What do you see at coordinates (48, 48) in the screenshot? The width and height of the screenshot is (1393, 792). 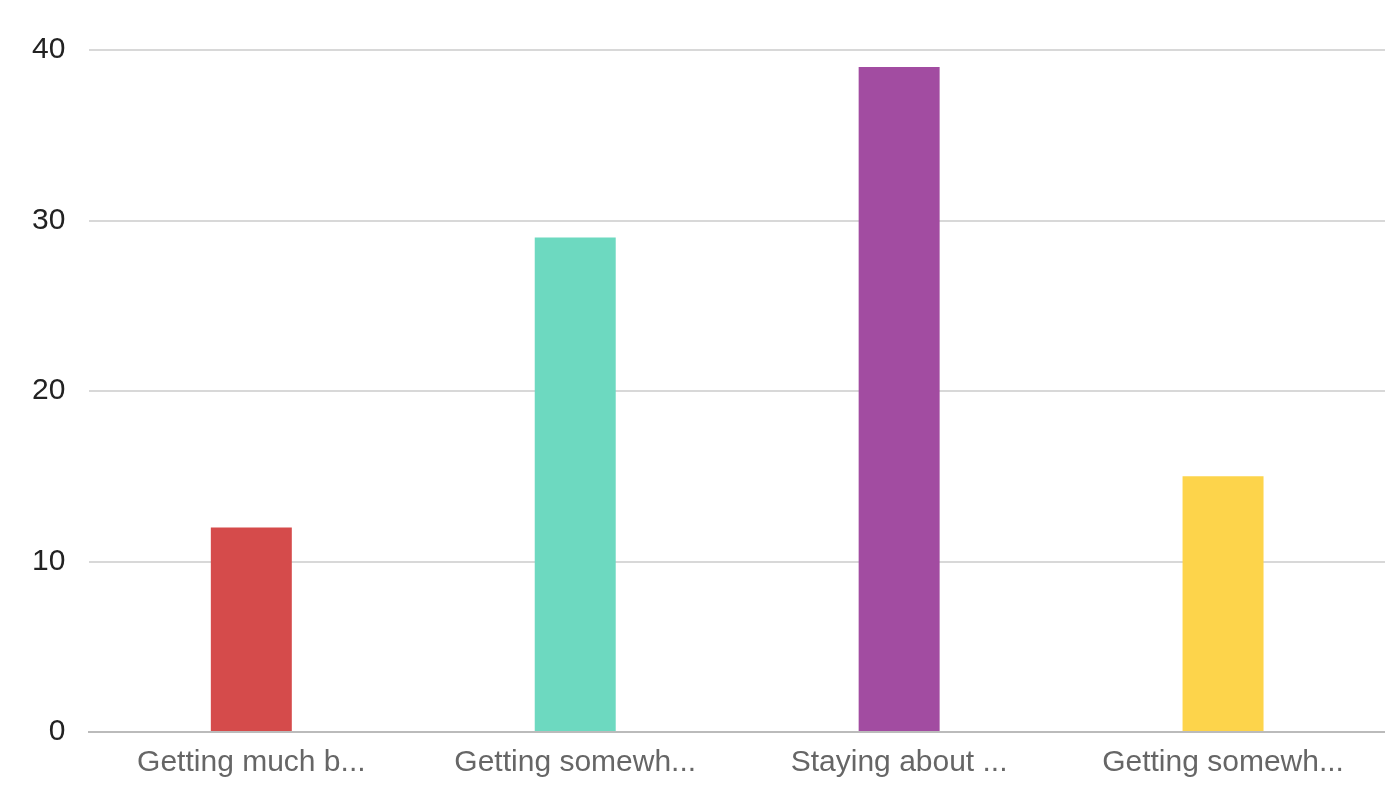 I see `y-tick-label: 40` at bounding box center [48, 48].